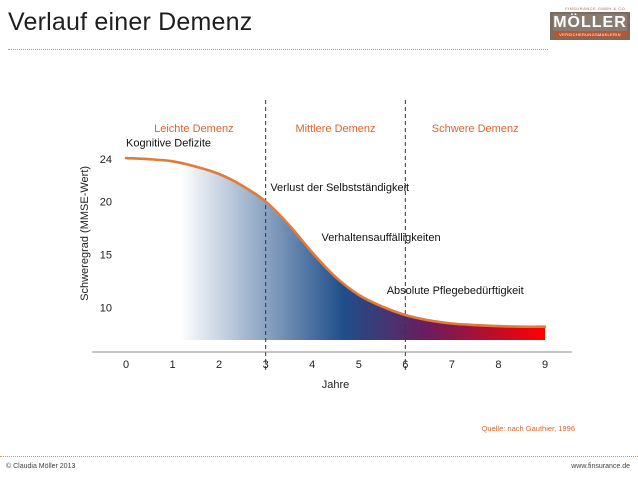 The image size is (638, 479). Describe the element at coordinates (219, 365) in the screenshot. I see `x-tick-label: 2` at that location.